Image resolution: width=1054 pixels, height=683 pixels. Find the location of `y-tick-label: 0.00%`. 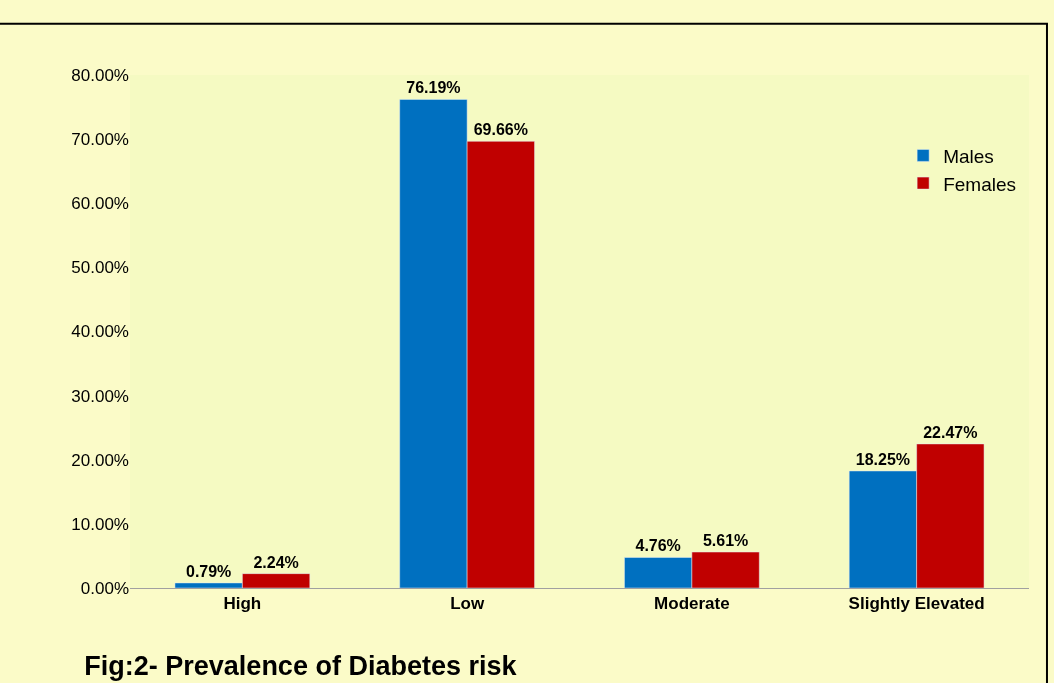

y-tick-label: 0.00% is located at coordinates (104, 588).